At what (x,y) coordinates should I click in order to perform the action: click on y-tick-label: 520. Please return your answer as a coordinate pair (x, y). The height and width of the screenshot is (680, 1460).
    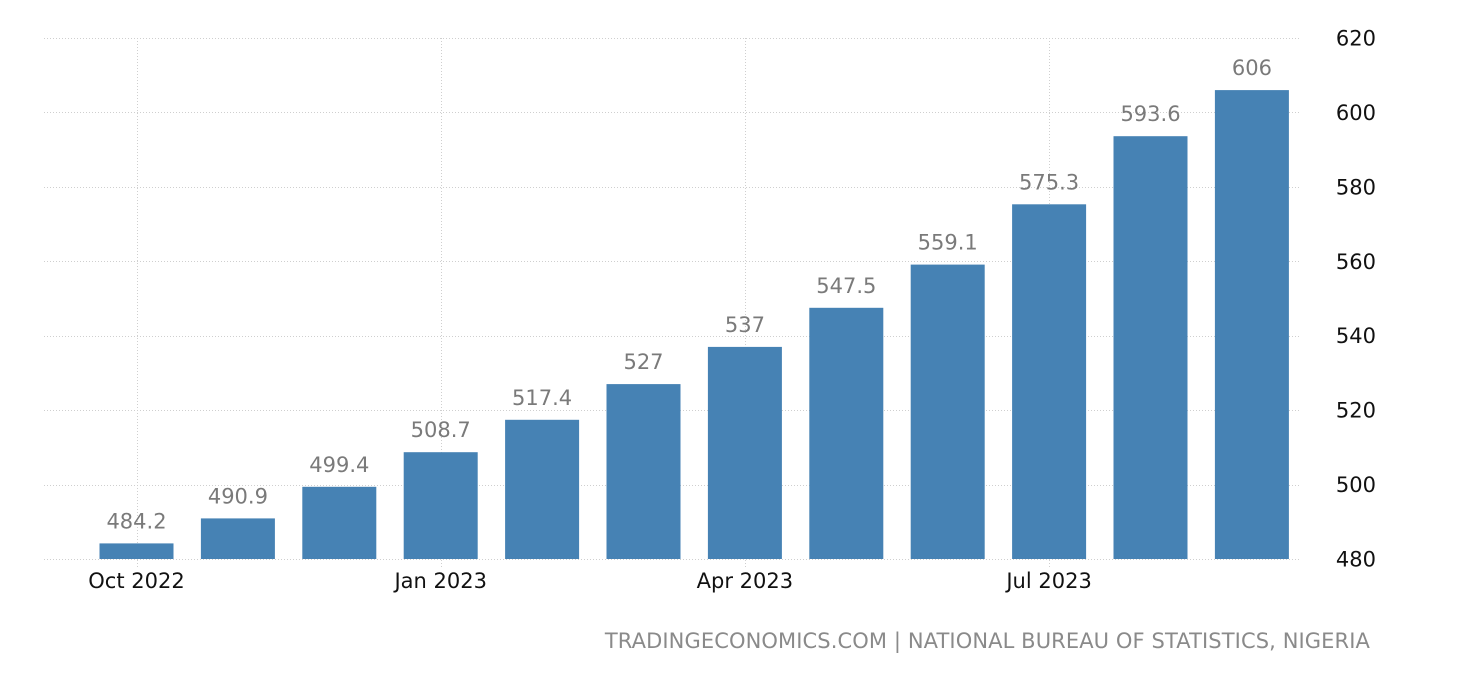
    Looking at the image, I should click on (1356, 411).